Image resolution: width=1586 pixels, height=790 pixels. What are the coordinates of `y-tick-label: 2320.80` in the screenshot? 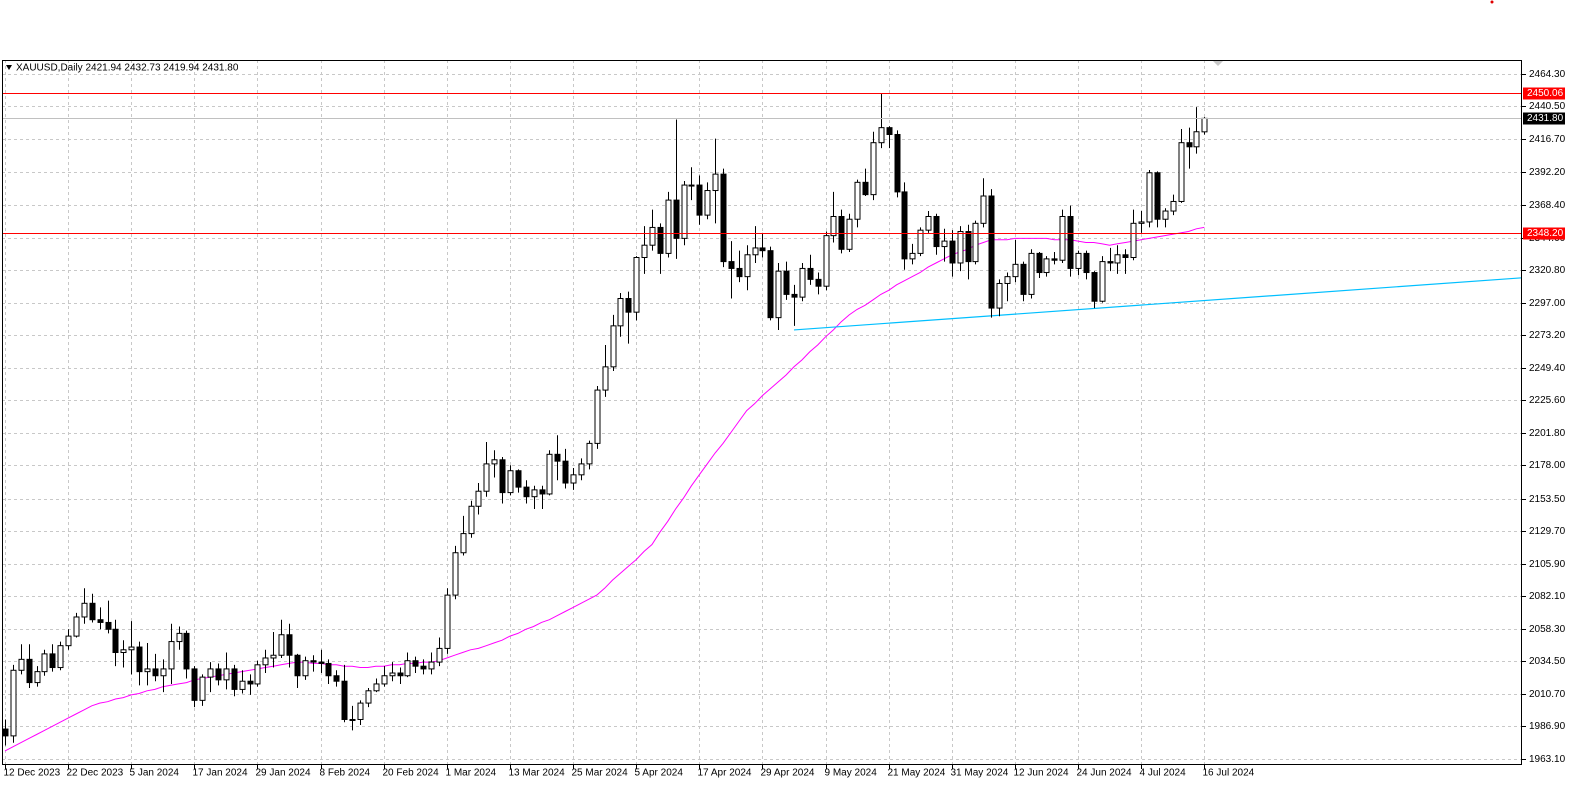 It's located at (1547, 270).